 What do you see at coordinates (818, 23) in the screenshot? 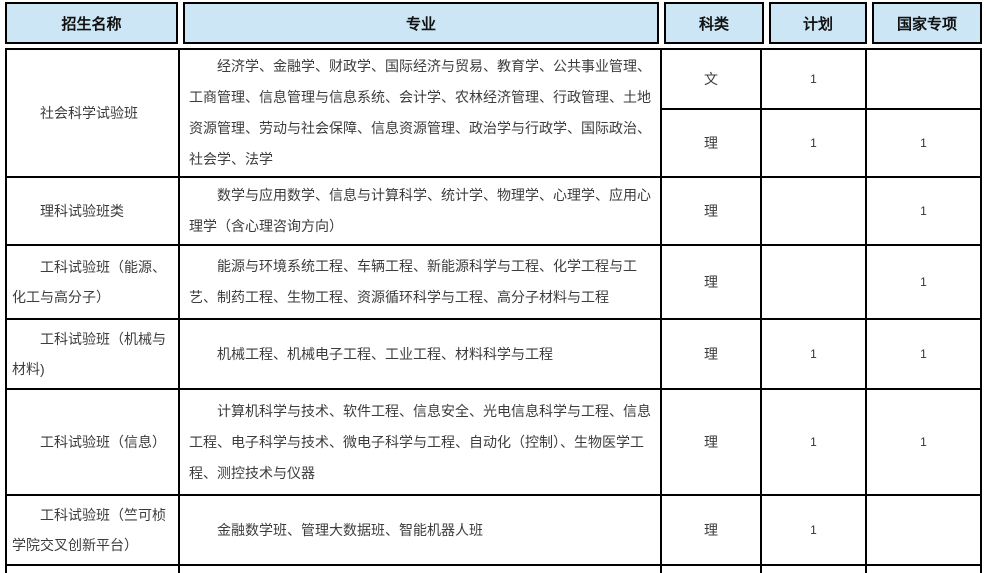
I see `col-header-plan: 计划` at bounding box center [818, 23].